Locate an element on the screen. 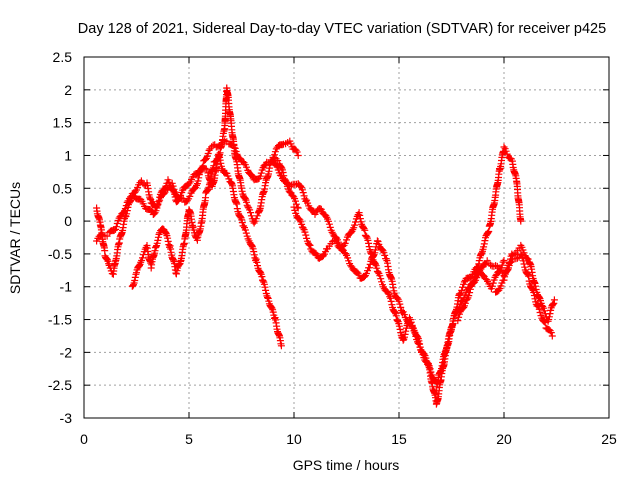  y-tick-label: -3 is located at coordinates (66, 418).